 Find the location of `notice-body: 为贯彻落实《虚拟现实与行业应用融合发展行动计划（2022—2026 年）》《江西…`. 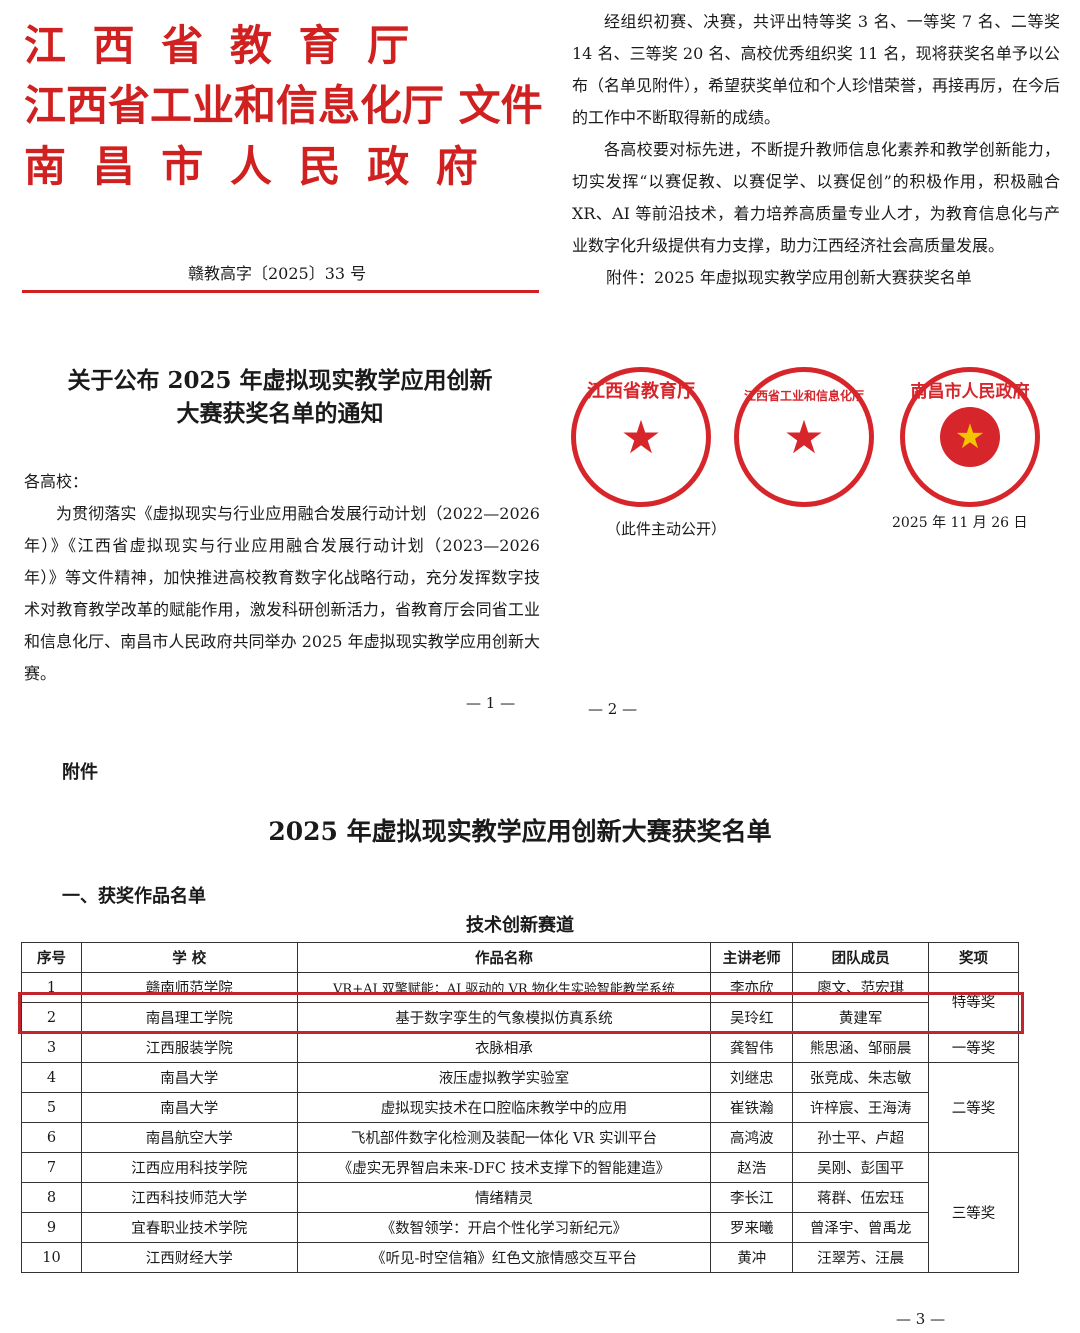

notice-body: 为贯彻落实《虚拟现实与行业应用融合发展行动计划（2022—2026 年）》《江西… is located at coordinates (282, 593).